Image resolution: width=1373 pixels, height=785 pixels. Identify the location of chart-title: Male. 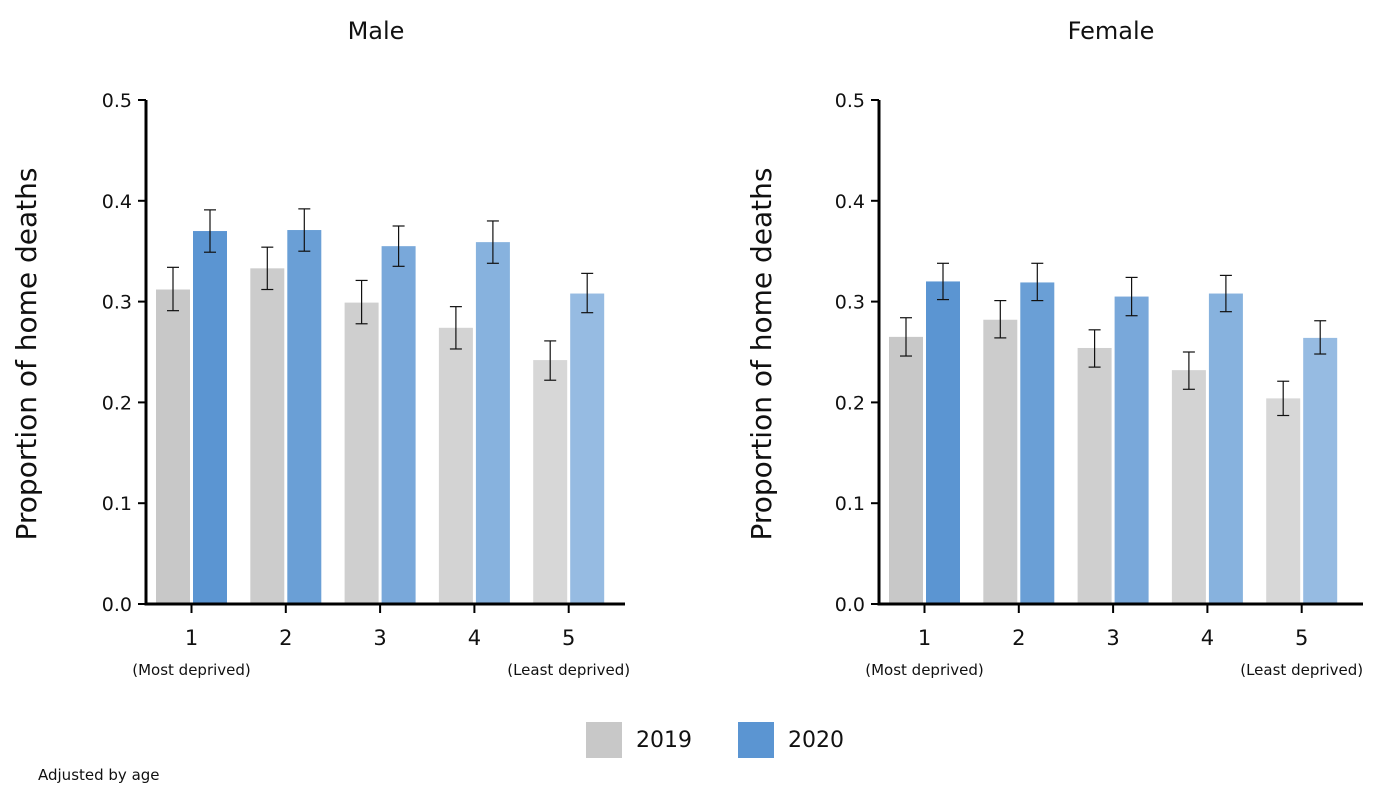
(376, 31).